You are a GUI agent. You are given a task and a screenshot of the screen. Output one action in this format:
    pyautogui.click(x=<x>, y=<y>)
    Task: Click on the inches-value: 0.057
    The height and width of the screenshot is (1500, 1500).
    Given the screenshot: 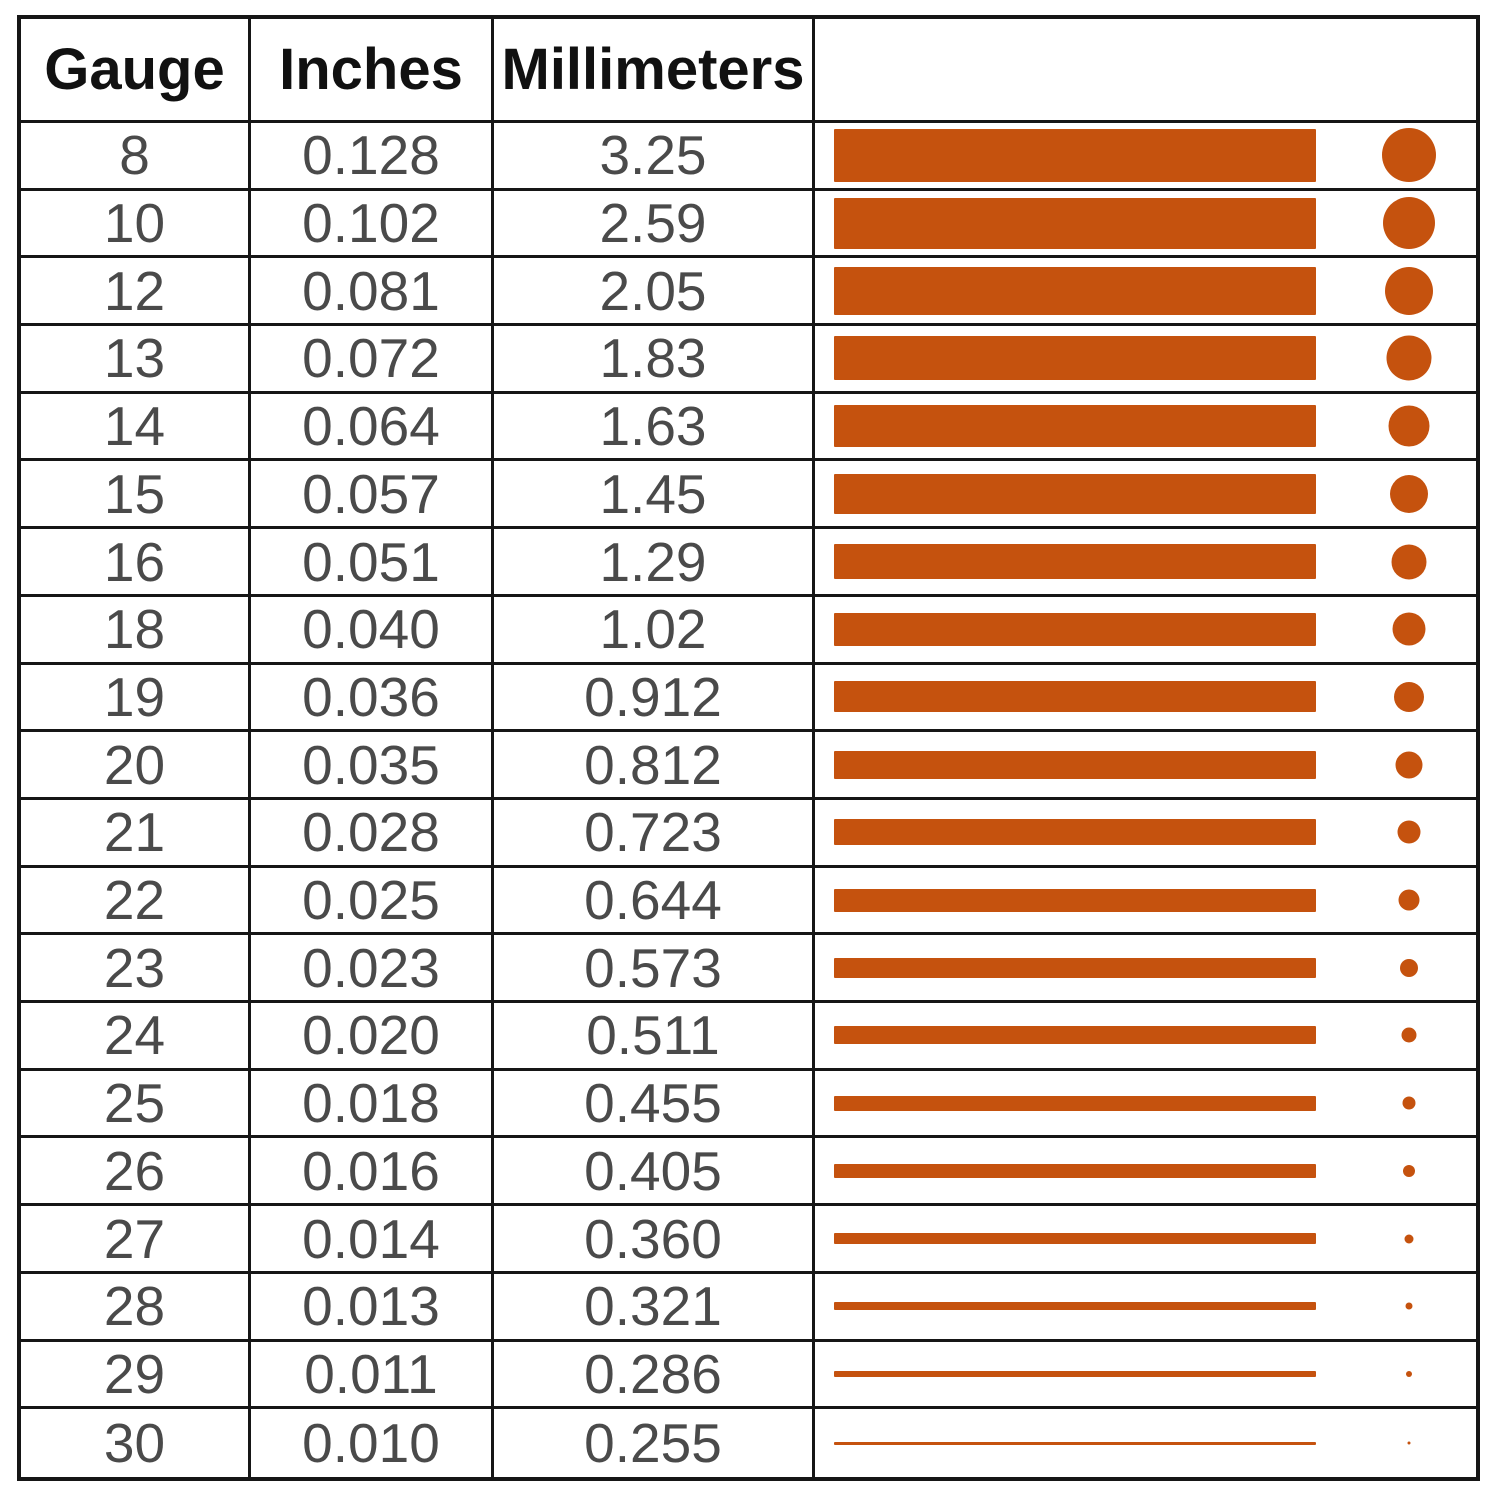 What is the action you would take?
    pyautogui.click(x=372, y=495)
    